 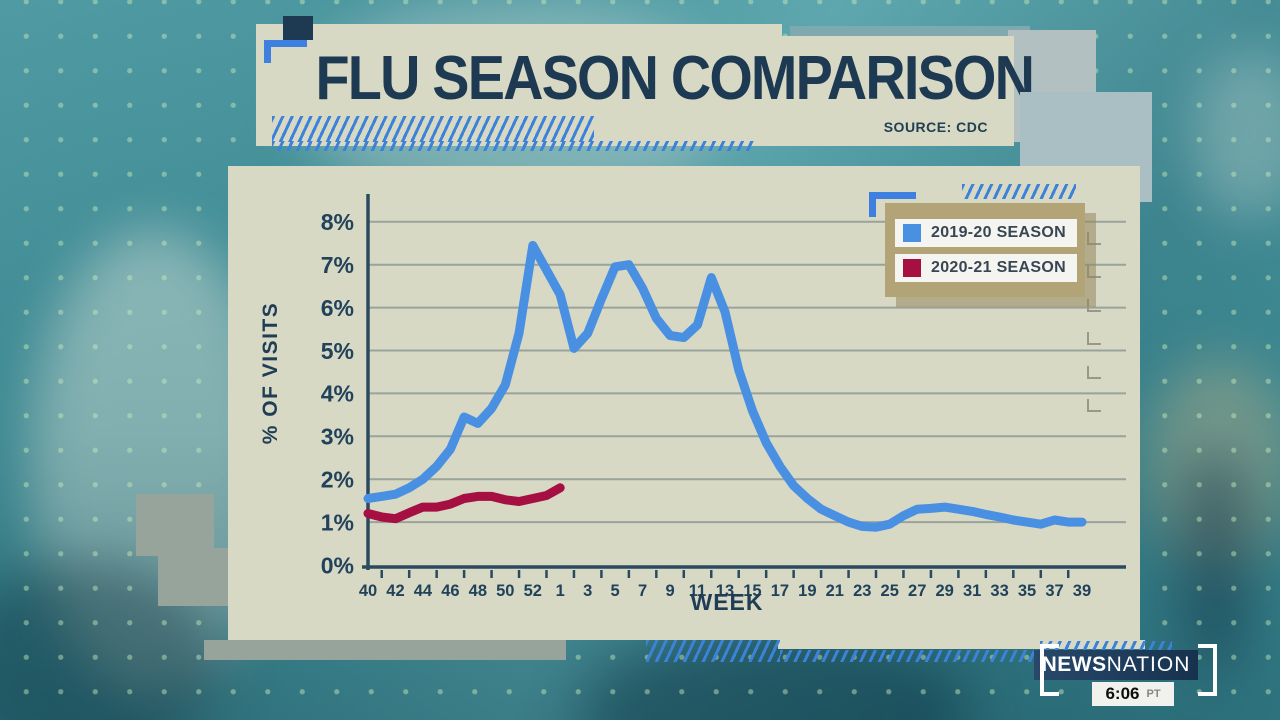 What do you see at coordinates (985, 250) in the screenshot?
I see `chart-legend: 2019-20 SEASON 2020-21 SEASON` at bounding box center [985, 250].